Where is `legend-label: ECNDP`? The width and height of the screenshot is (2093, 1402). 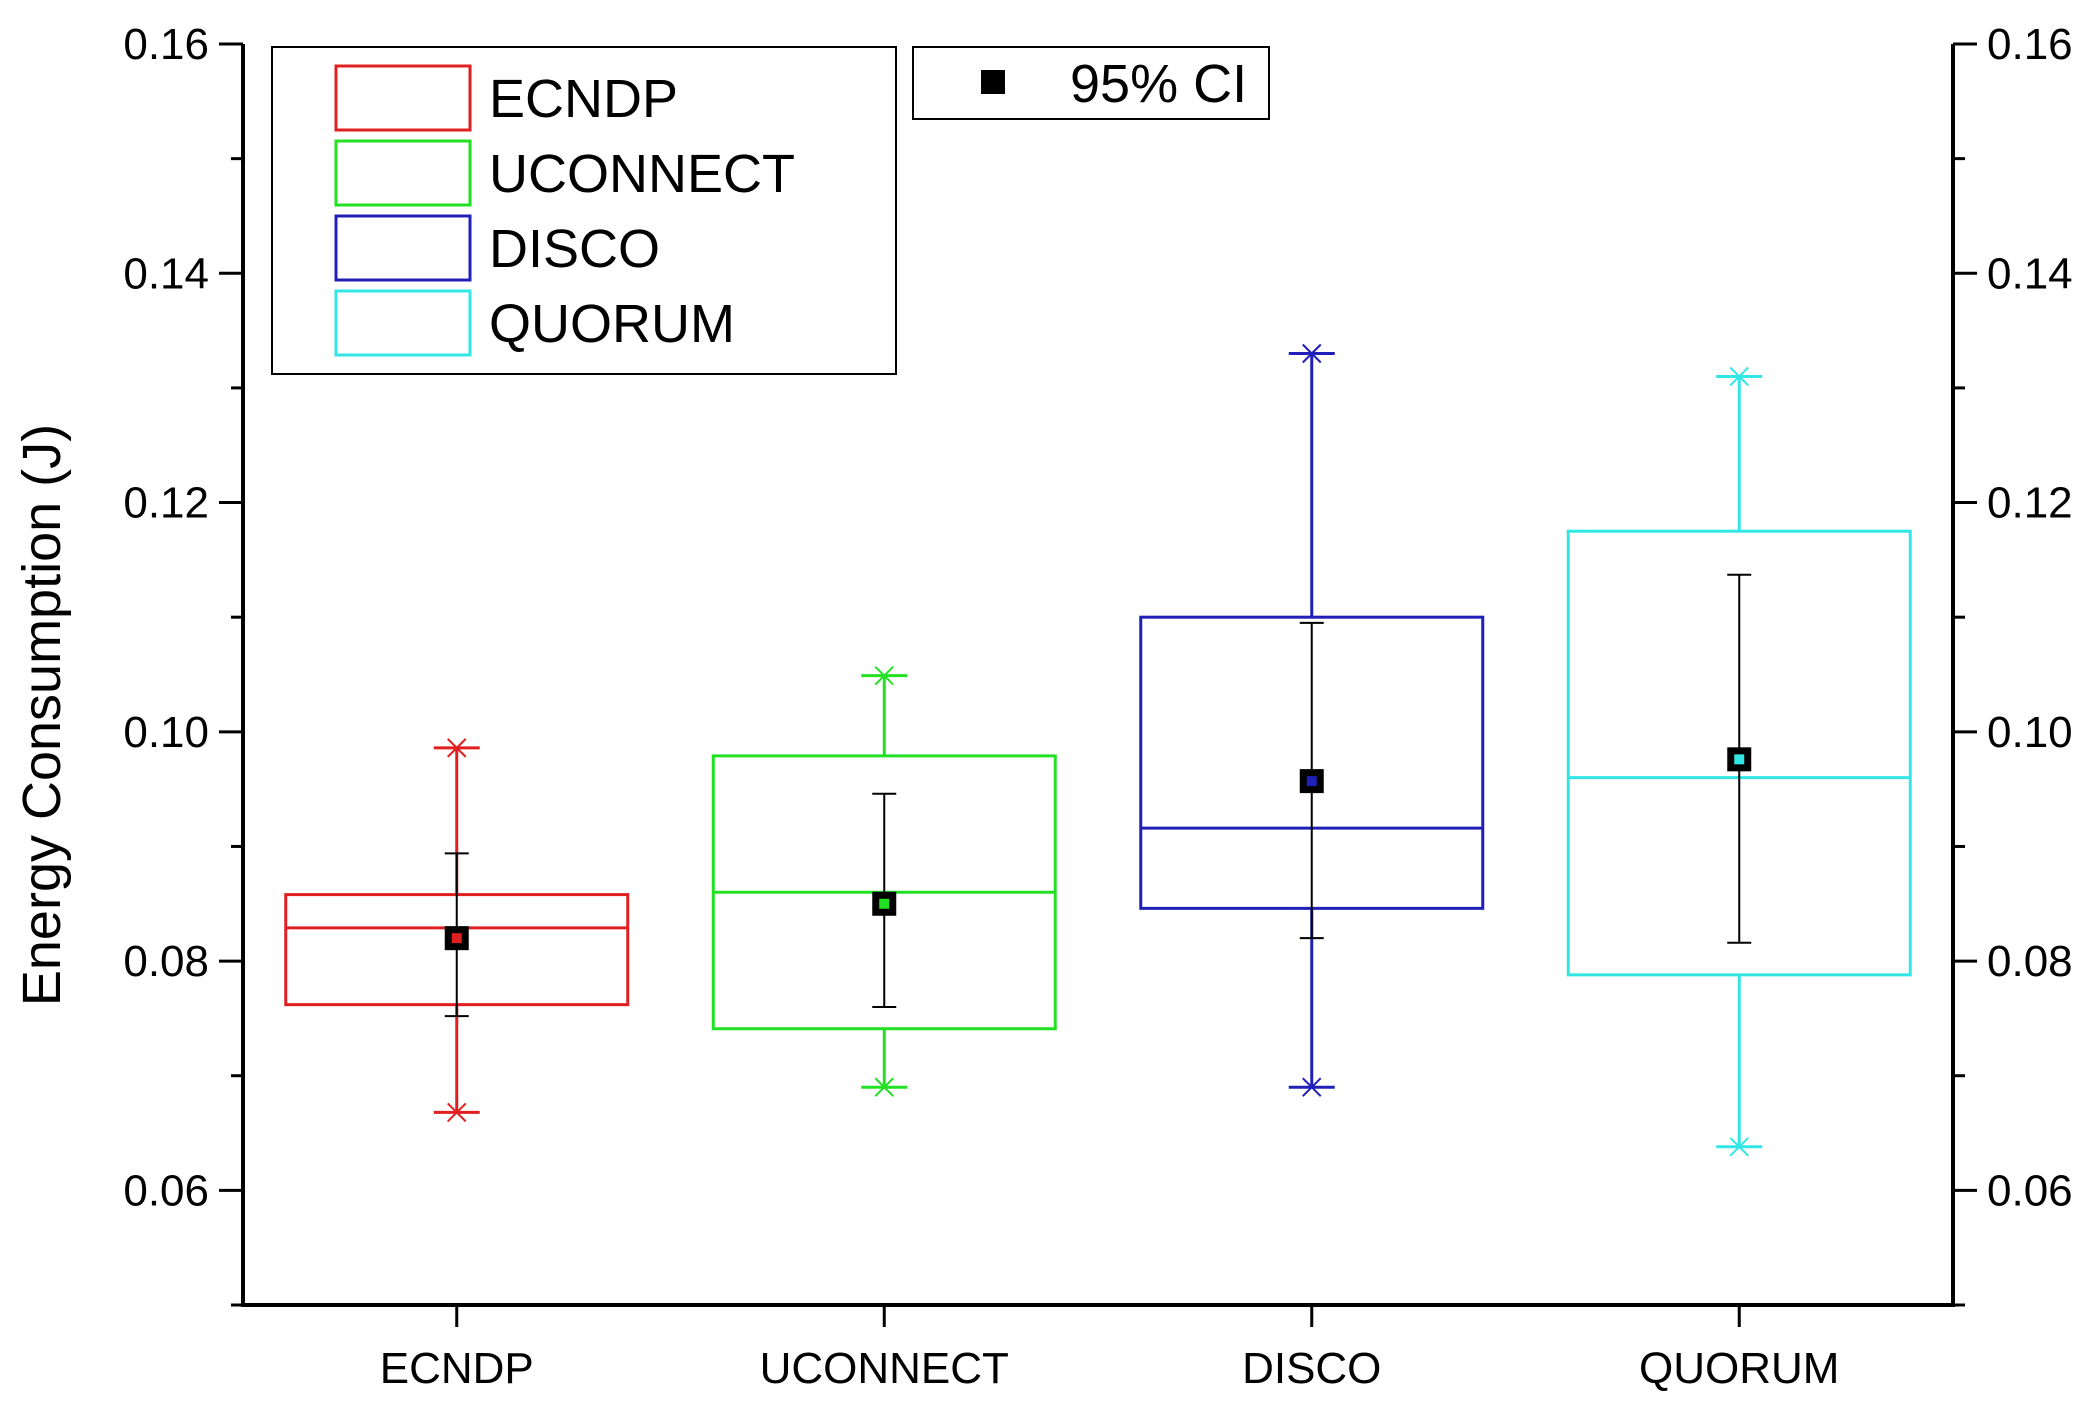 legend-label: ECNDP is located at coordinates (583, 99).